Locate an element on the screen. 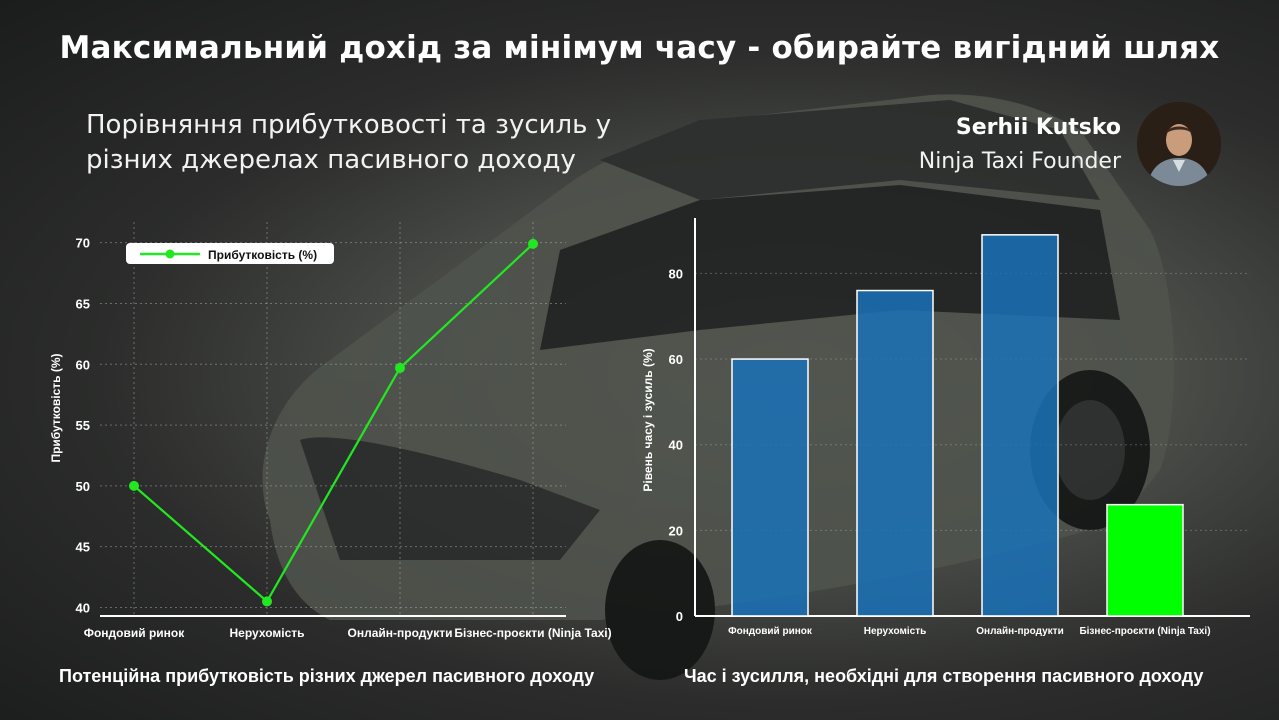 The width and height of the screenshot is (1279, 720). line-chart-y-axis-label: Прибутковість (%) is located at coordinates (56, 407).